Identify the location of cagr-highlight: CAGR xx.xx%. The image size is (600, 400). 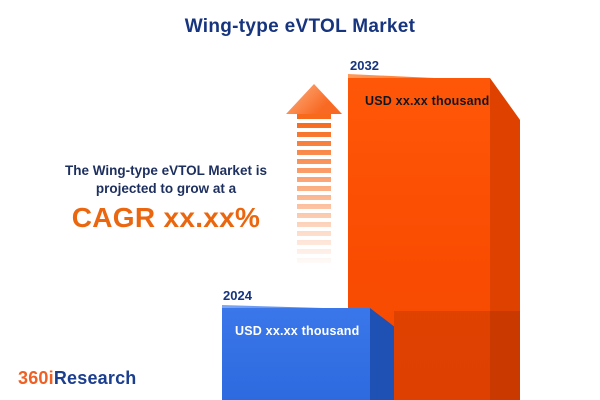
(166, 217).